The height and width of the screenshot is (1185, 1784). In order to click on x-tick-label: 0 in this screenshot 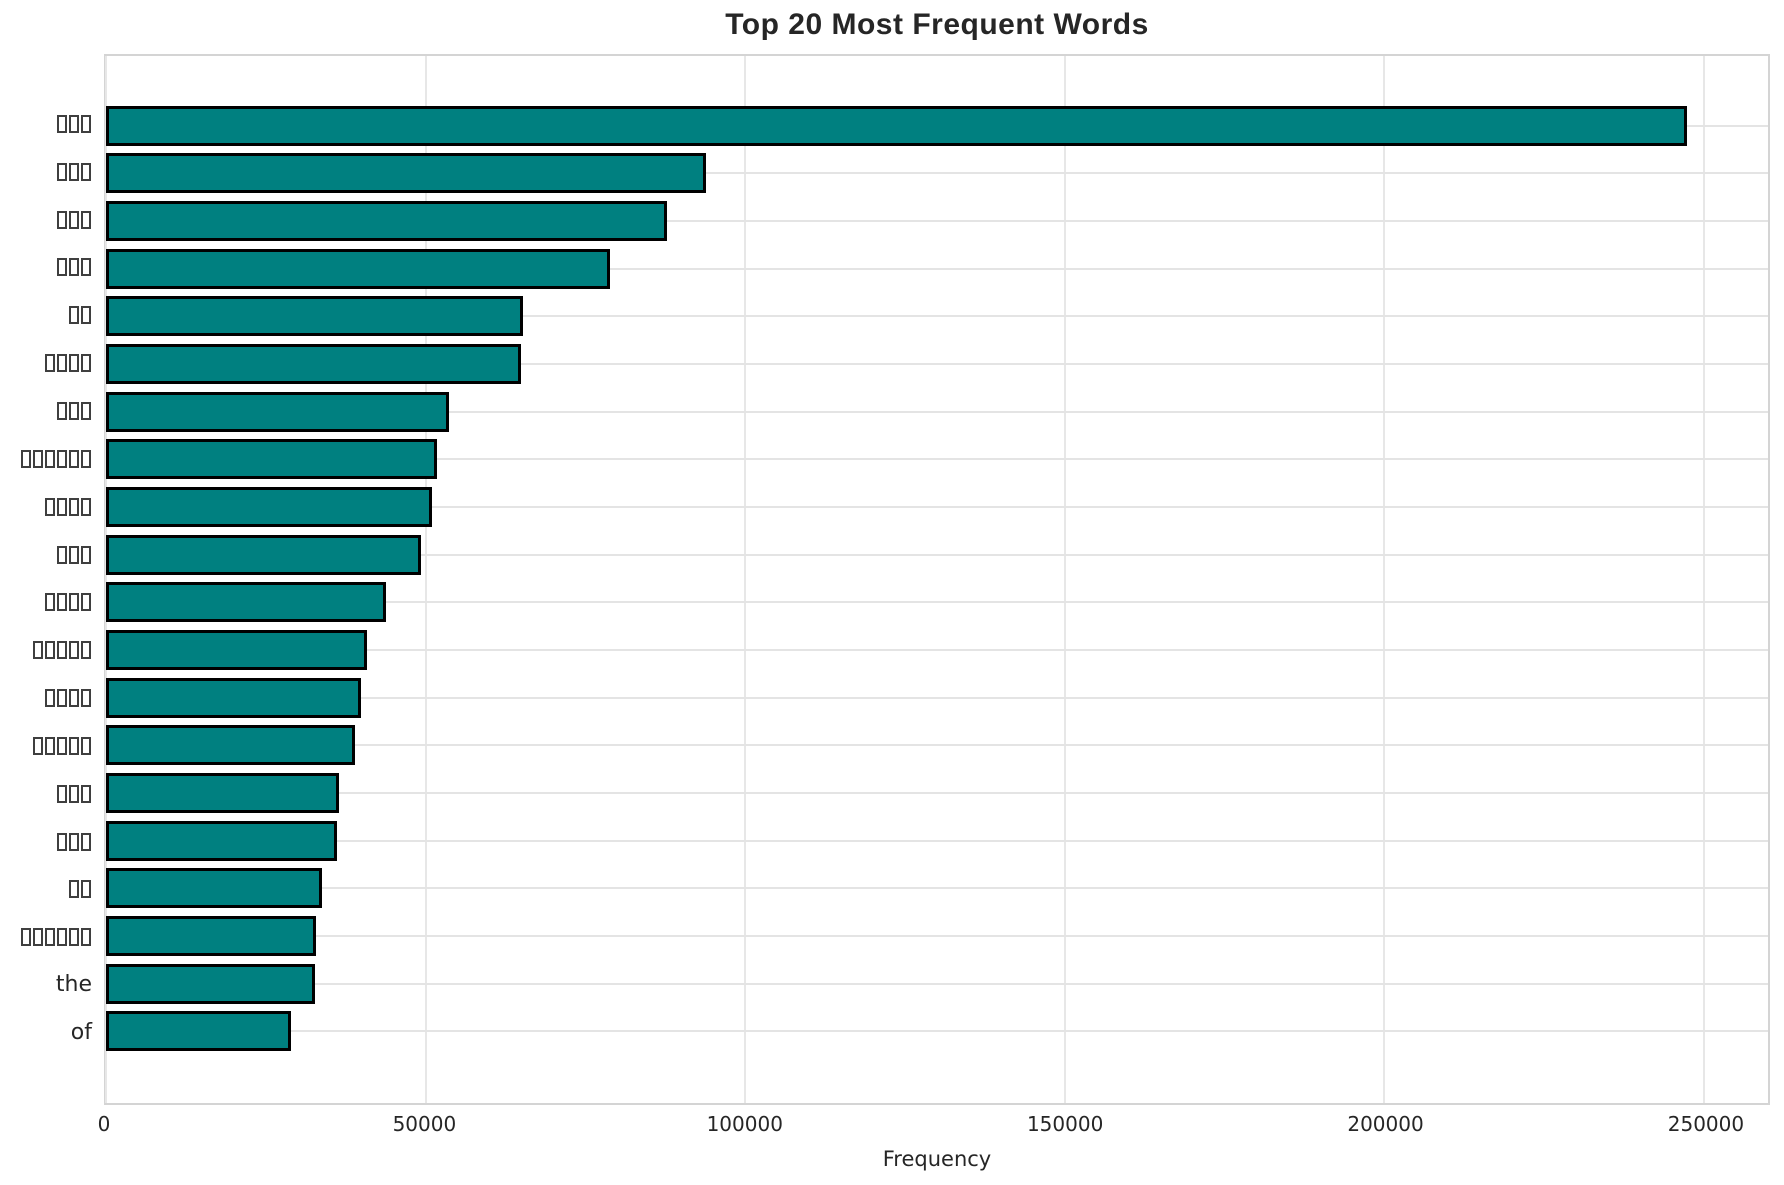, I will do `click(104, 1124)`.